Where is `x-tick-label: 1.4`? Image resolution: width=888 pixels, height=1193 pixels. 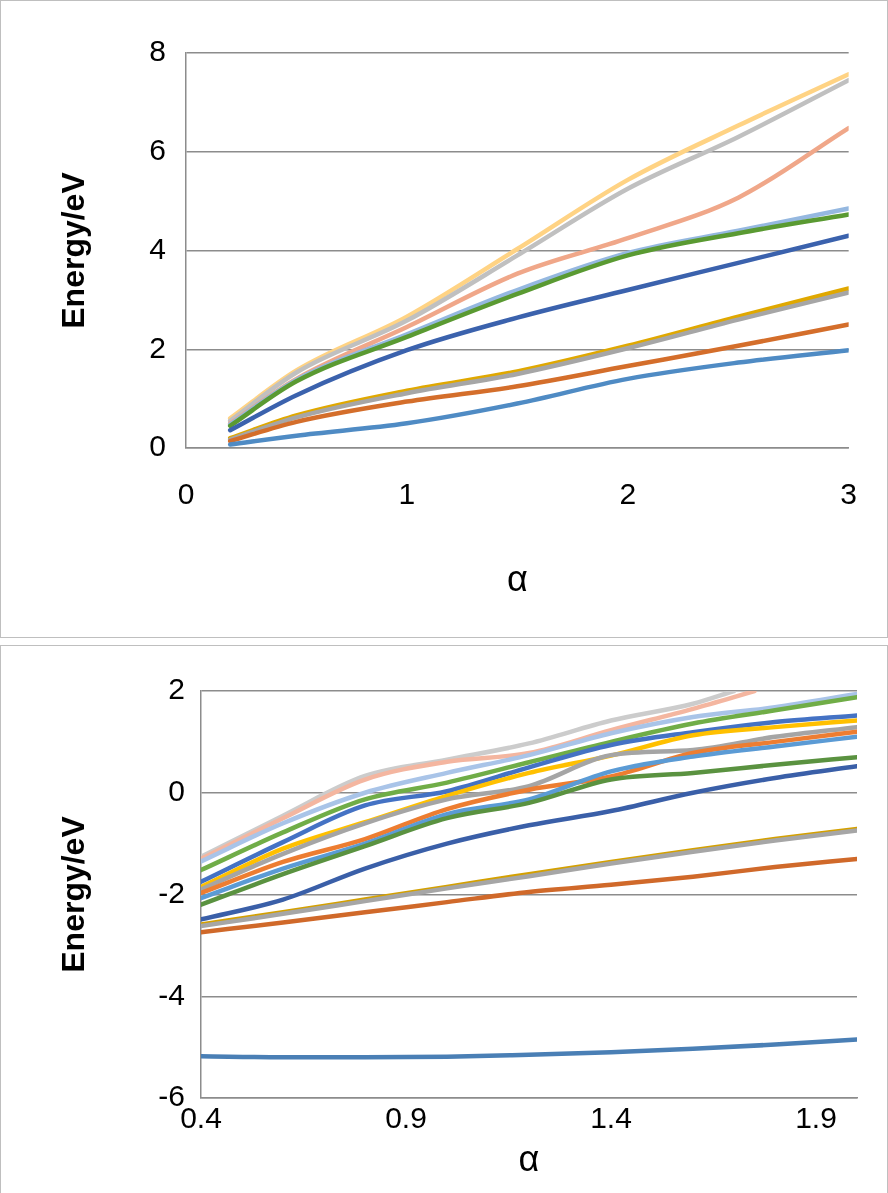
x-tick-label: 1.4 is located at coordinates (611, 1118).